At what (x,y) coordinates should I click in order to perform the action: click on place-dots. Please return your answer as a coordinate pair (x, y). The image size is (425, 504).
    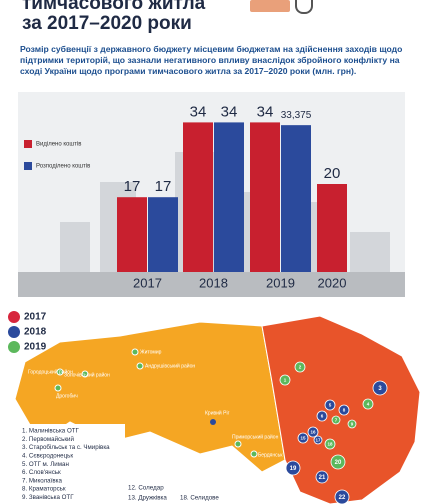
    Looking at the image, I should click on (156, 403).